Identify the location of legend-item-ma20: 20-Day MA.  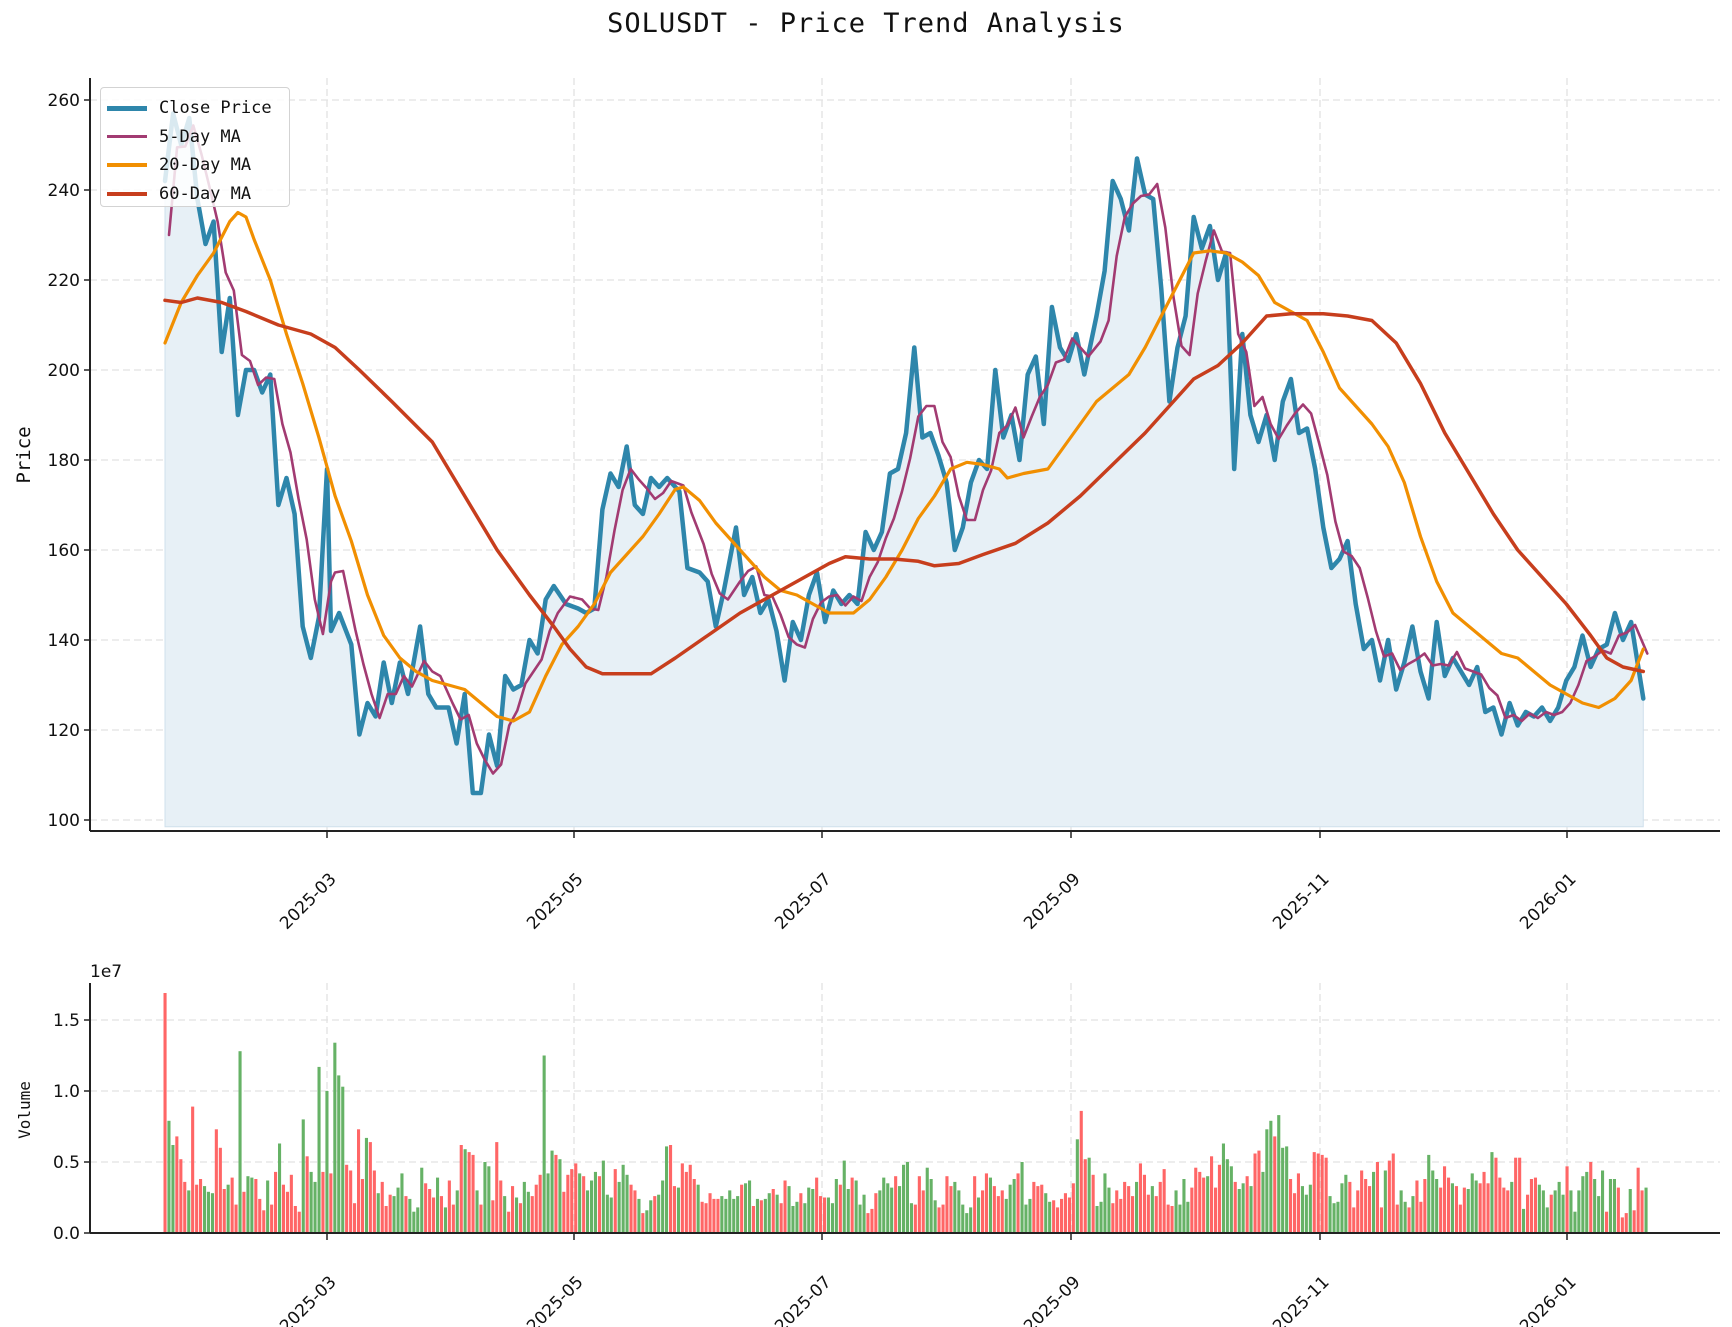
(198, 165).